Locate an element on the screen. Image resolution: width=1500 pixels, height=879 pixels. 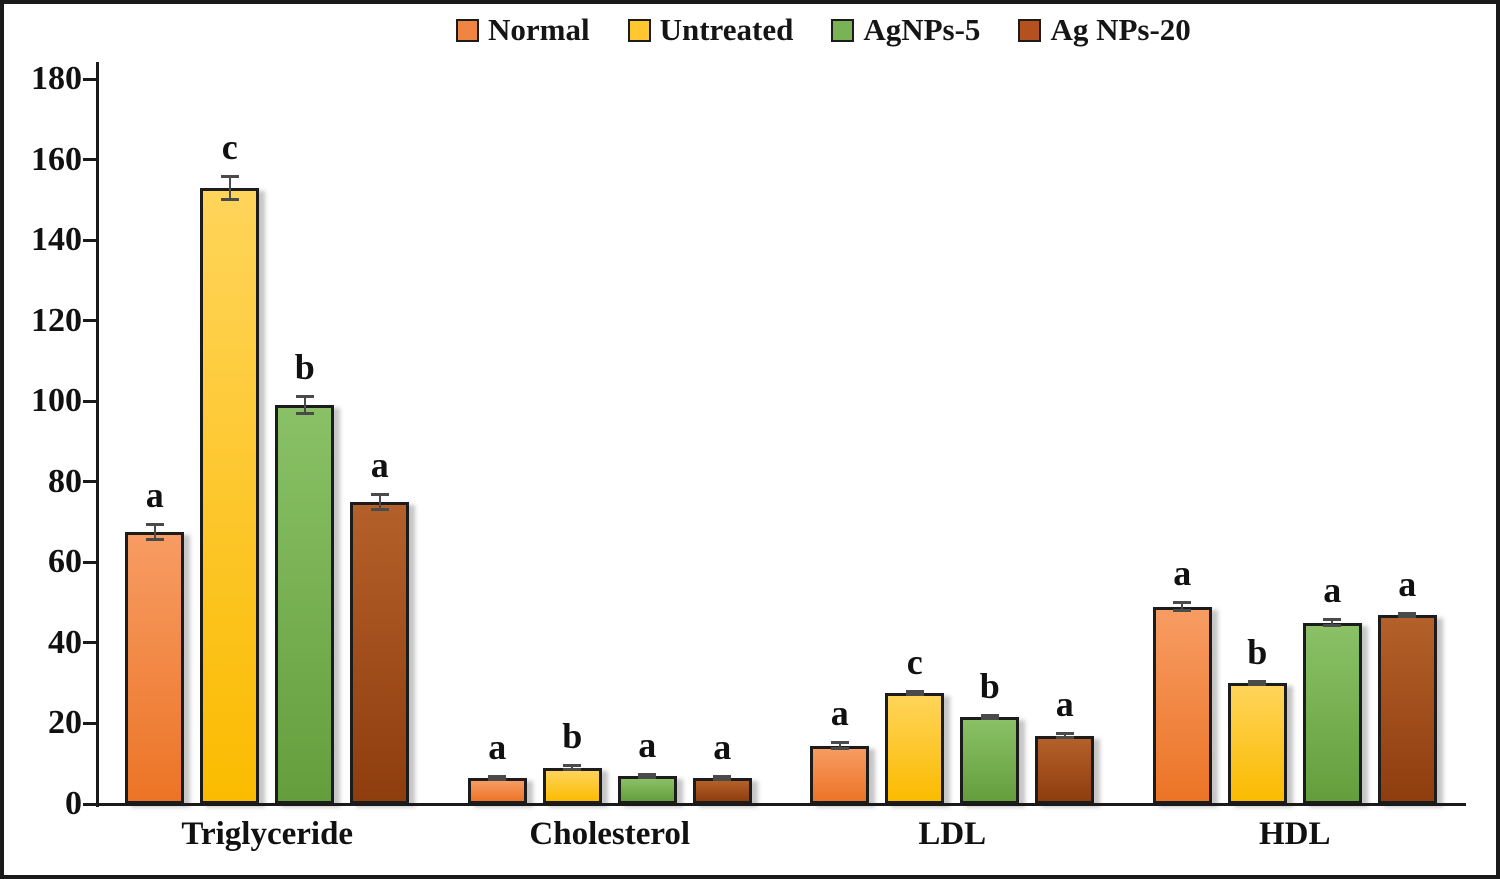
bar-ag-nps-20-hdl is located at coordinates (1407, 709).